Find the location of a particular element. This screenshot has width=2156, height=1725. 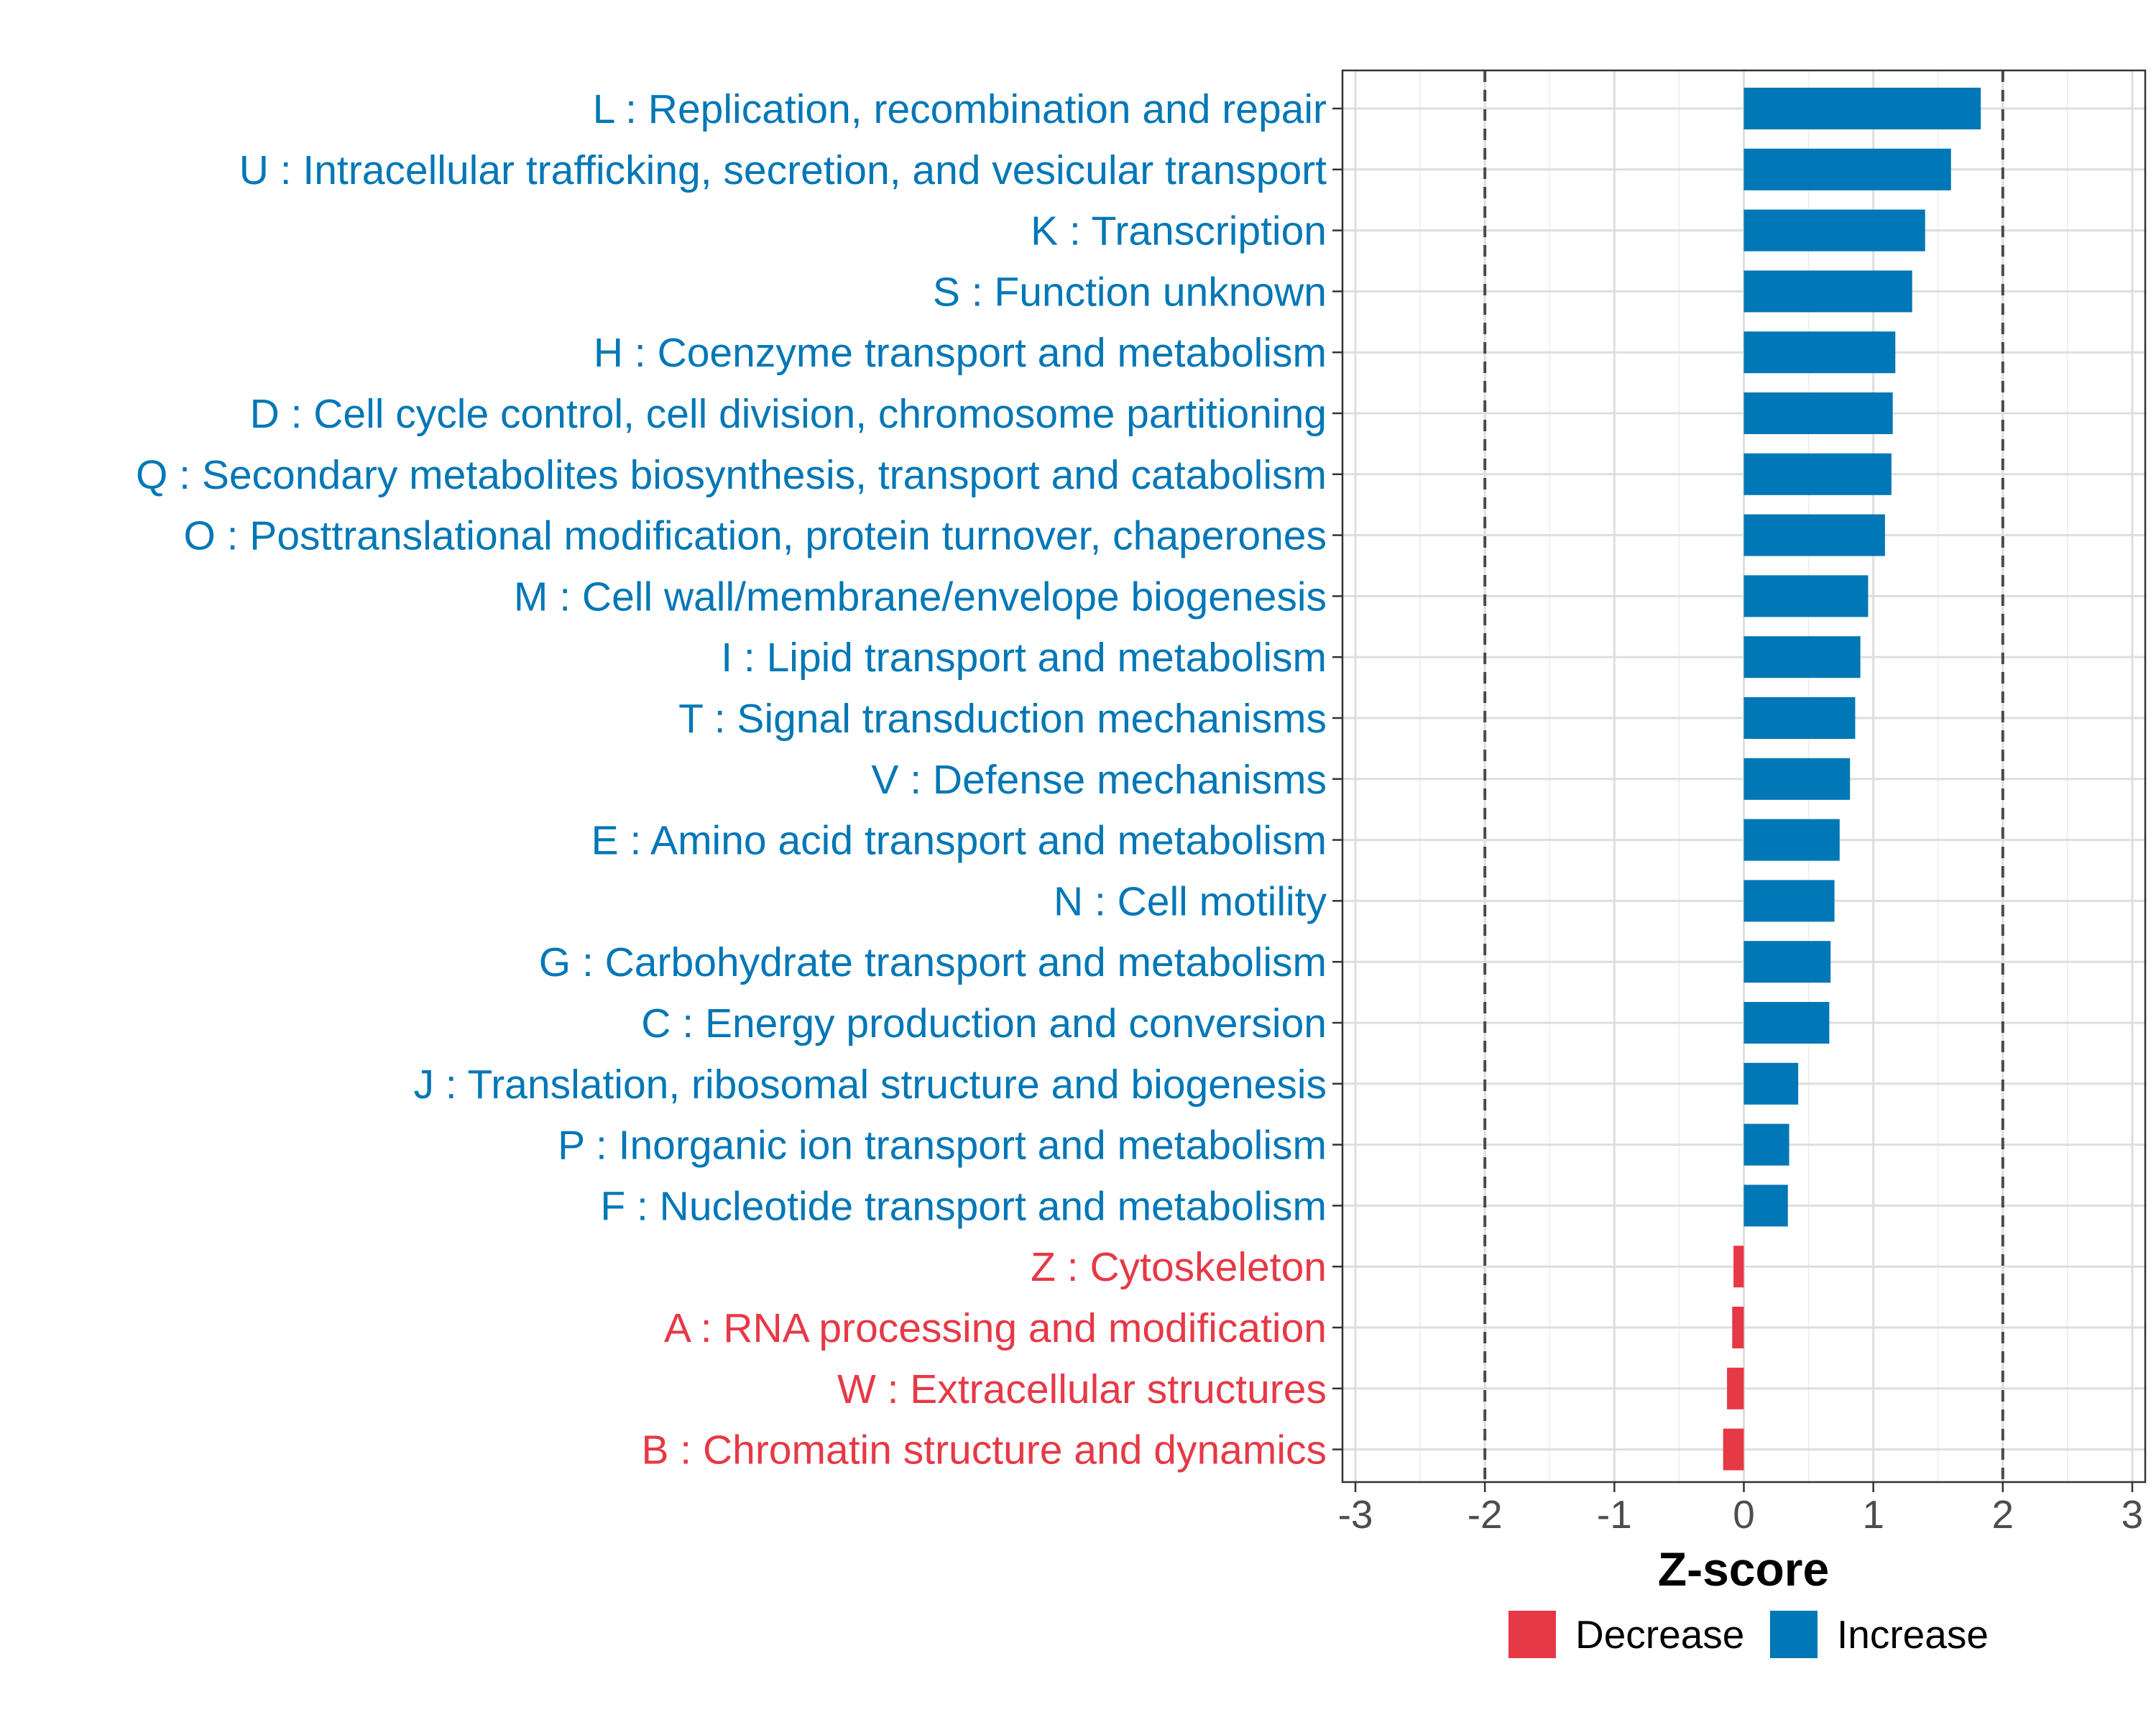

bar-o is located at coordinates (1814, 535).